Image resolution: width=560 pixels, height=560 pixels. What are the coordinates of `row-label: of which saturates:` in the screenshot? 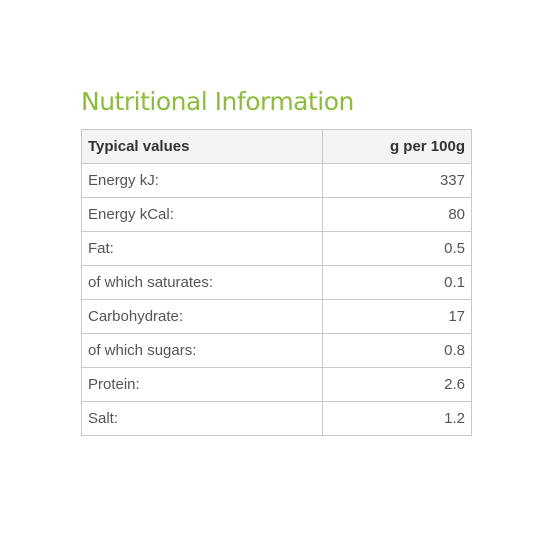 It's located at (202, 282).